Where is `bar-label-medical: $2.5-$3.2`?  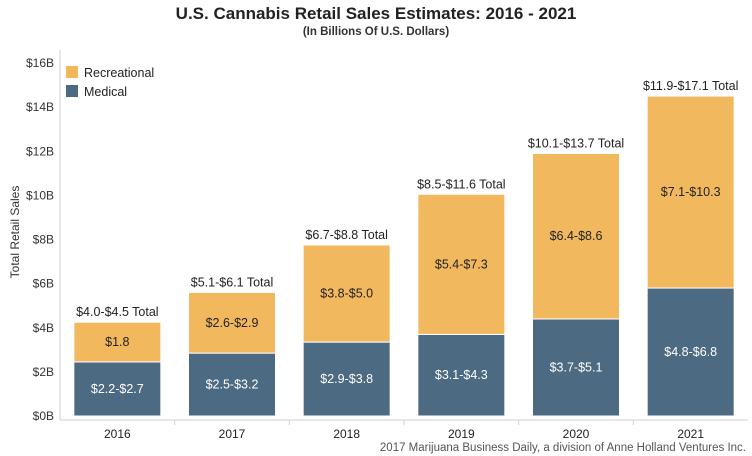
bar-label-medical: $2.5-$3.2 is located at coordinates (232, 385).